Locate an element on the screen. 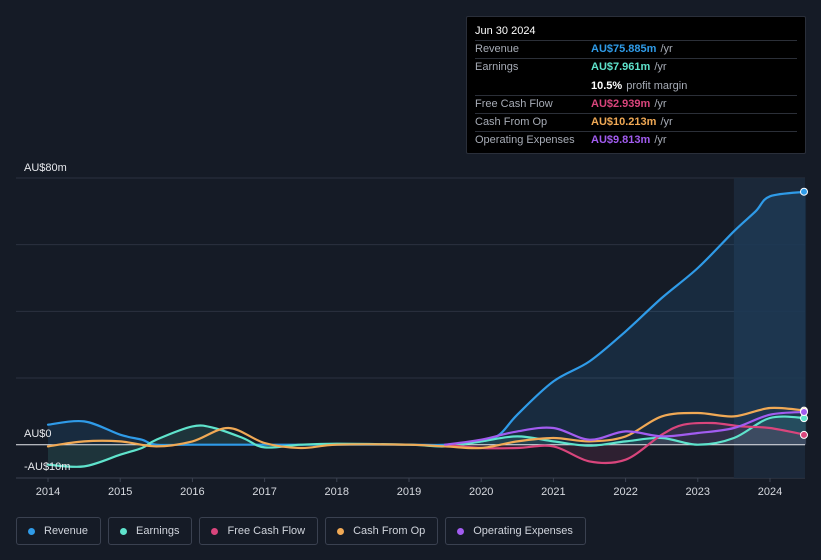 The height and width of the screenshot is (560, 821). tooltip-row: 10.5% profit margin is located at coordinates (636, 86).